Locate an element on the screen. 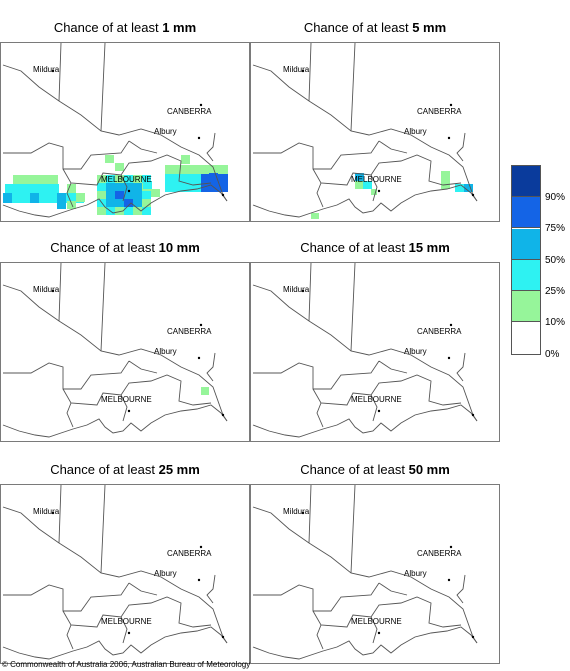  panel-title: Chance of at least 5 mm is located at coordinates (375, 27).